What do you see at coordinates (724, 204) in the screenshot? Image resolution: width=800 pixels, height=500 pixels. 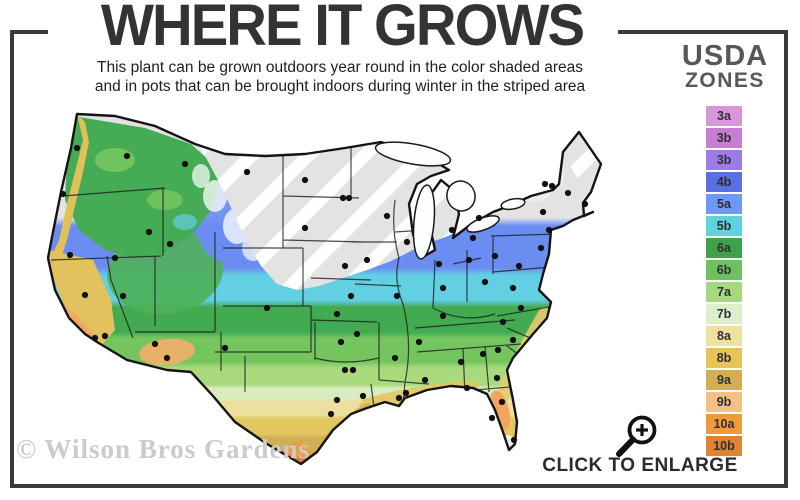 I see `legend-zone-chip-4-5a: 5a` at bounding box center [724, 204].